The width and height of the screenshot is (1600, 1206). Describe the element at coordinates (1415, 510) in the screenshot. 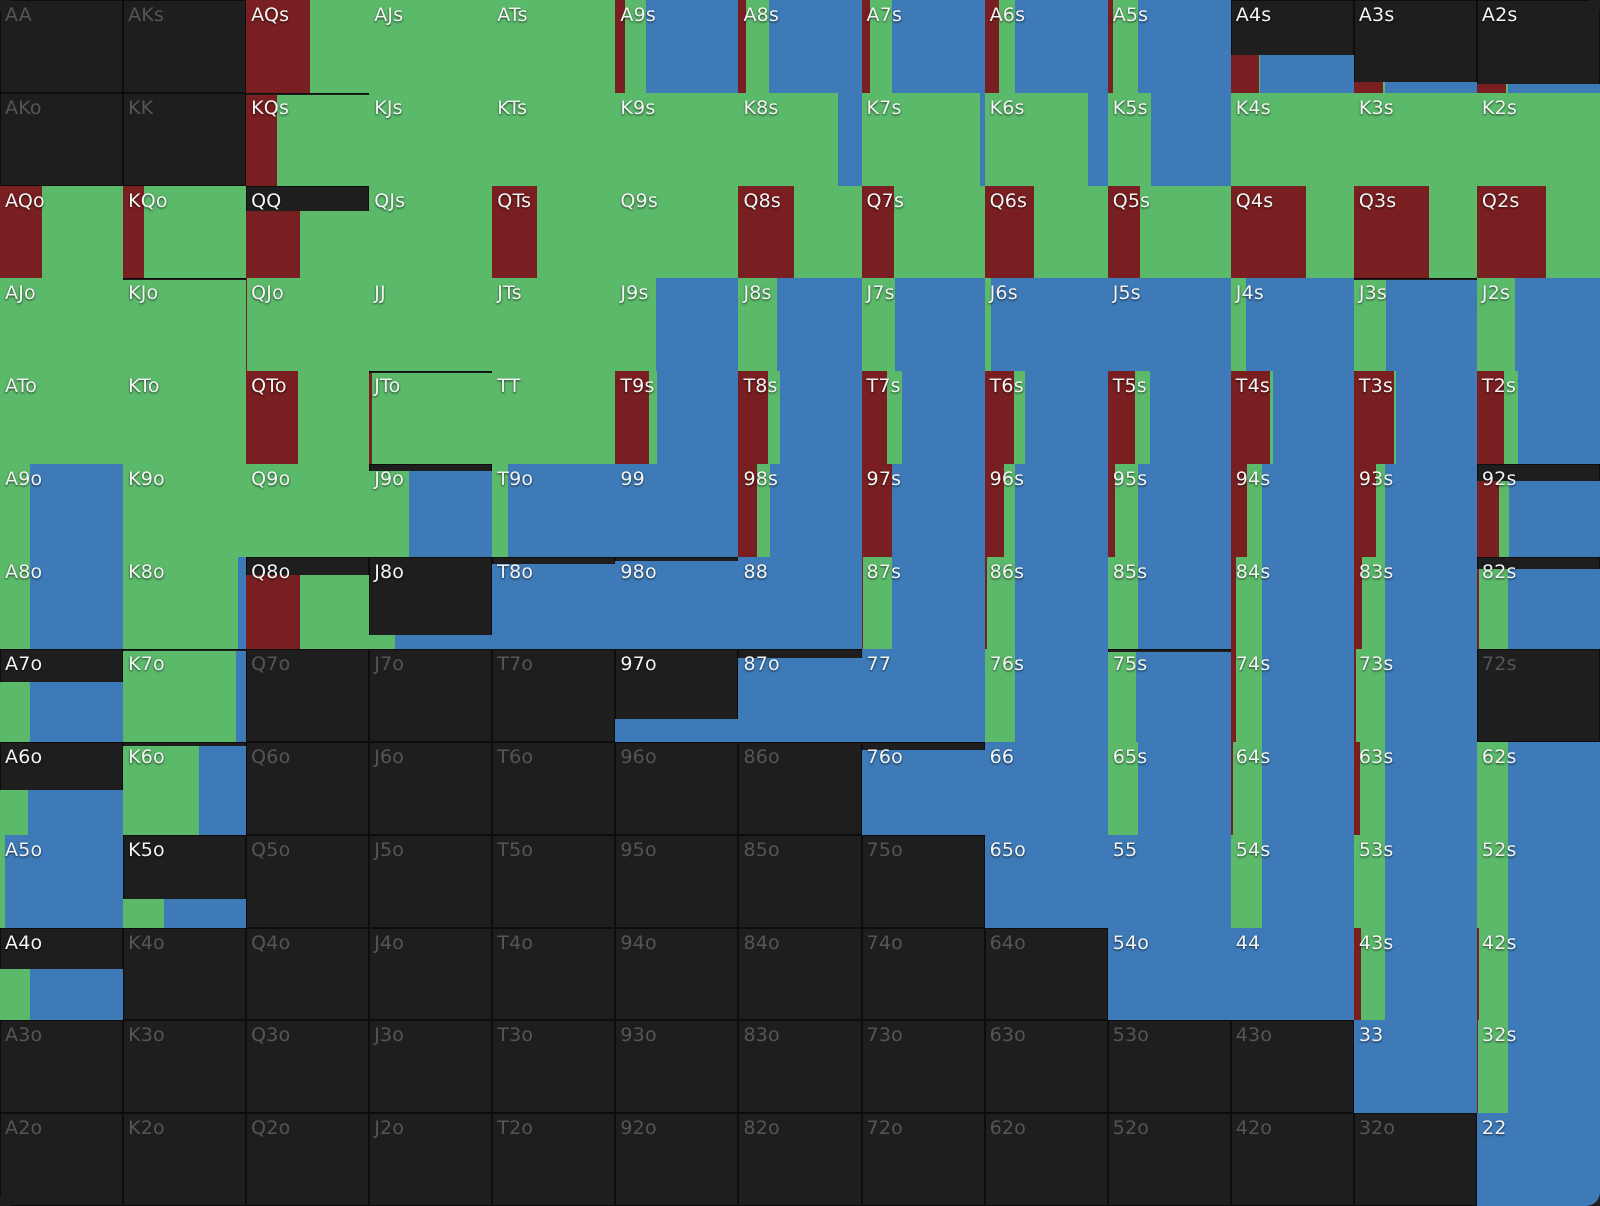

I see `hand-cell-93s: 93s` at that location.